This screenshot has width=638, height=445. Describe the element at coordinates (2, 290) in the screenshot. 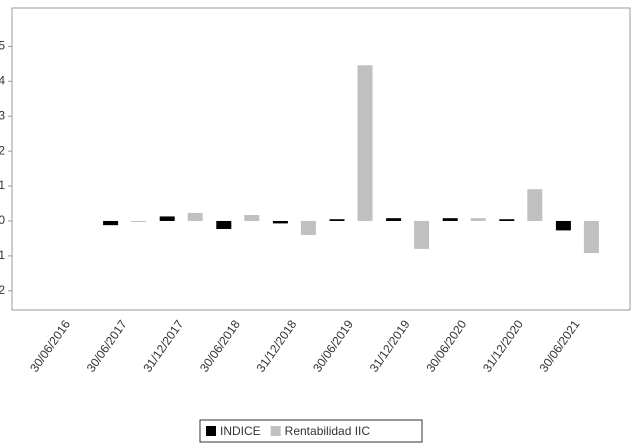

I see `y-tick-label: -2` at that location.